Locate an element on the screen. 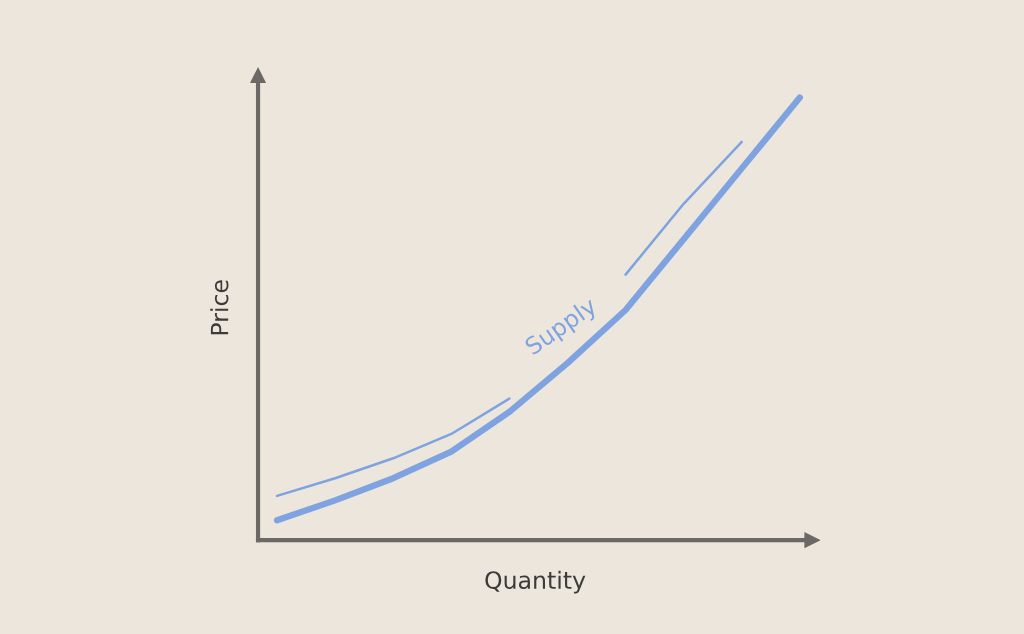 The height and width of the screenshot is (634, 1024). x-axis-title: Quantity is located at coordinates (535, 582).